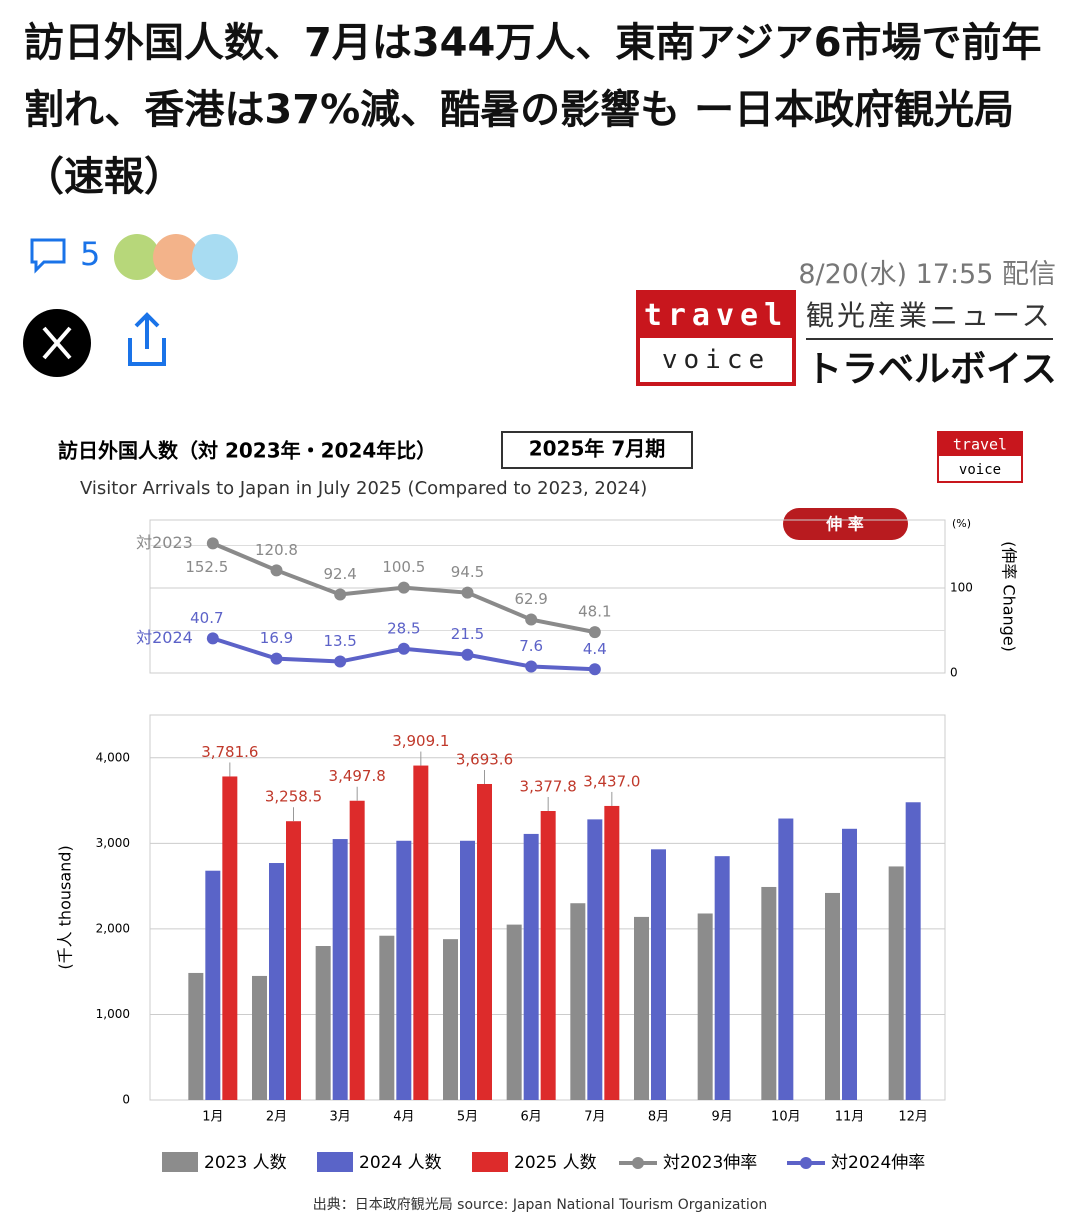 The image size is (1080, 1227). I want to click on x-tick-label: 1月, so click(212, 1117).